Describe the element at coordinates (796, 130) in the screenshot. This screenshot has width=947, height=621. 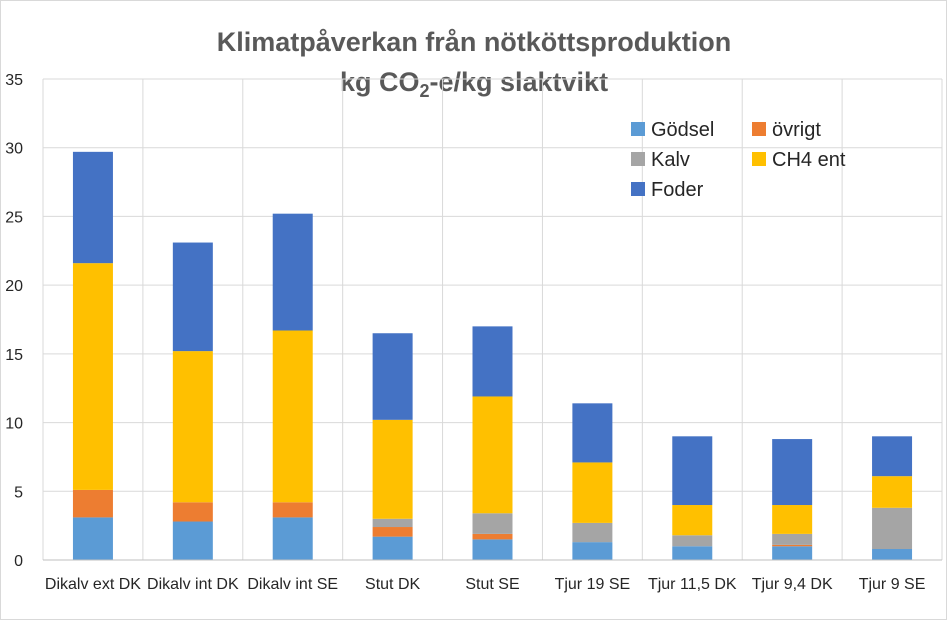
I see `legend-label: övrigt` at that location.